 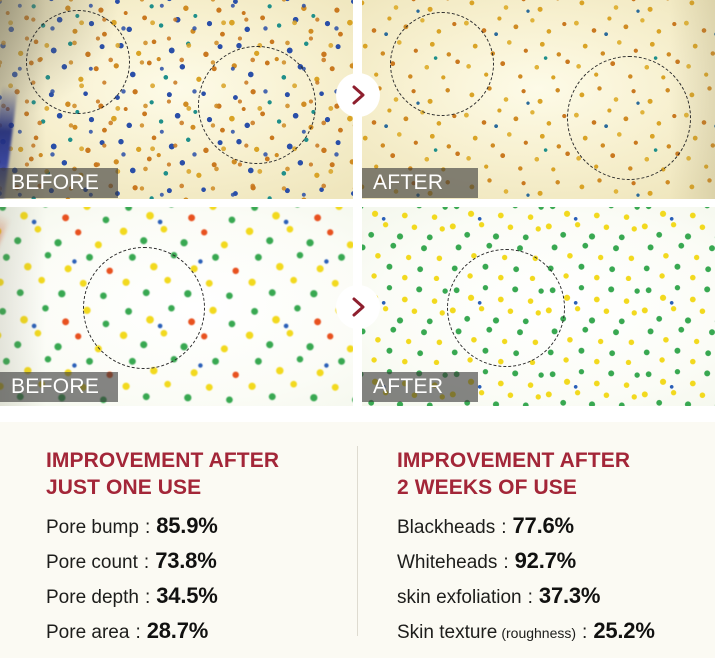 I want to click on stat-value: 92.7%, so click(x=545, y=561).